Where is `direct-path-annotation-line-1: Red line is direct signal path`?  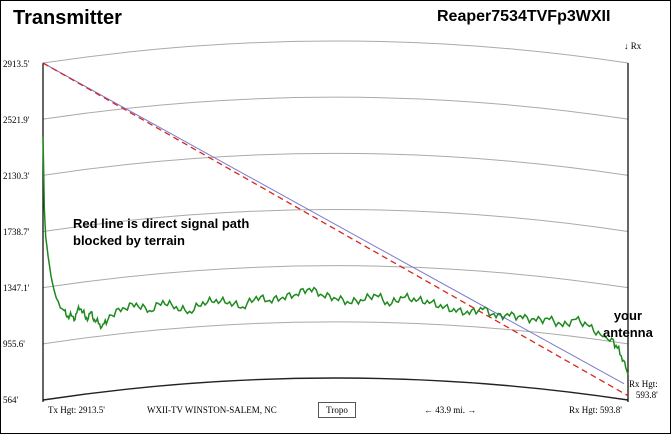
direct-path-annotation-line-1: Red line is direct signal path is located at coordinates (161, 223).